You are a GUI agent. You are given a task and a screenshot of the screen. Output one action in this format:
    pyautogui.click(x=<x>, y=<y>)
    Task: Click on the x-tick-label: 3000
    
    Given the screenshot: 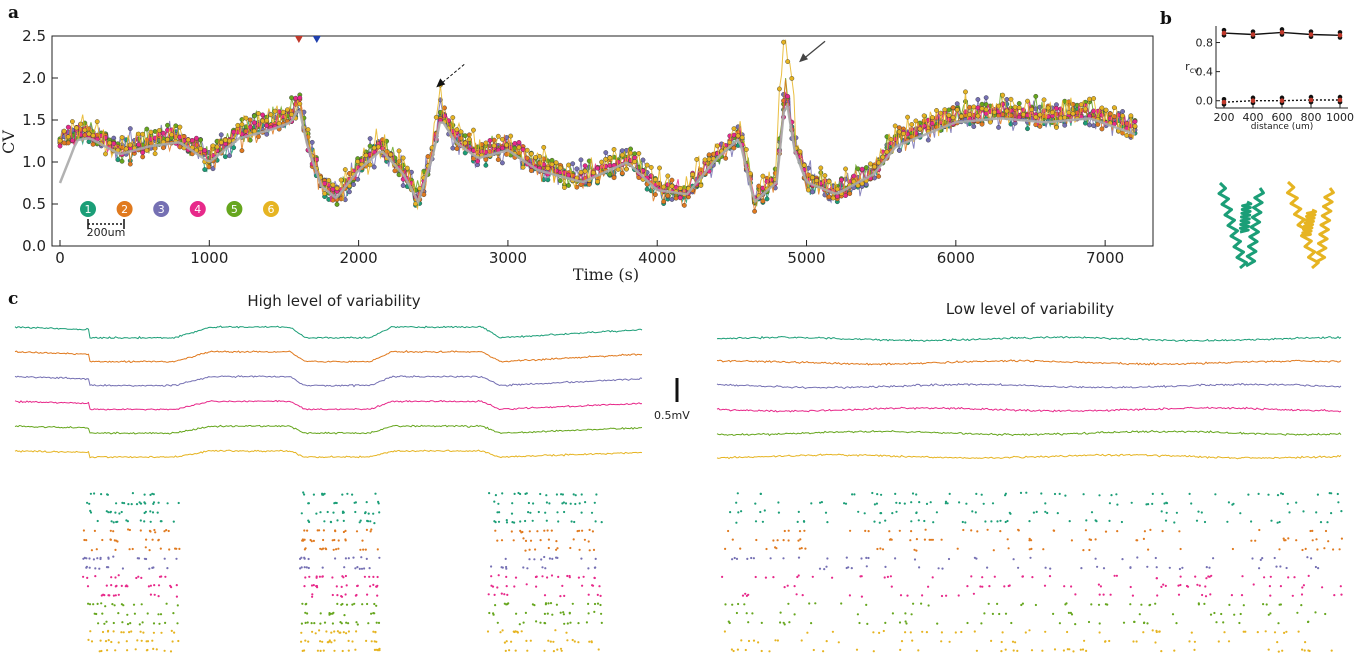 What is the action you would take?
    pyautogui.click(x=508, y=258)
    